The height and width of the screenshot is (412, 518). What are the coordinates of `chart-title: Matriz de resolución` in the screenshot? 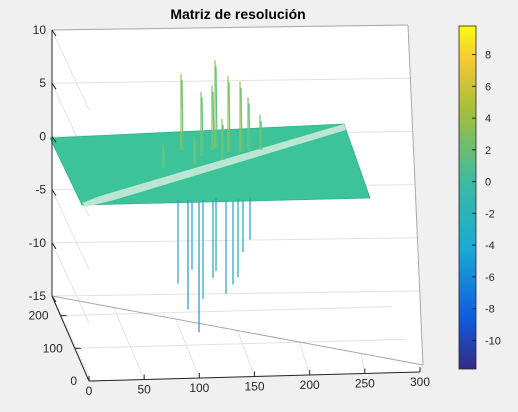 It's located at (237, 14).